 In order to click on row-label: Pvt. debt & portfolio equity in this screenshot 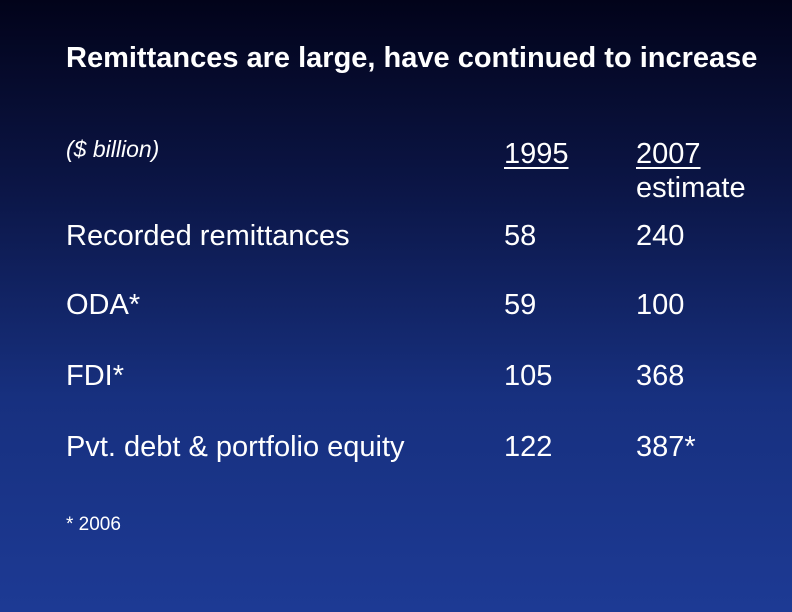, I will do `click(235, 447)`.